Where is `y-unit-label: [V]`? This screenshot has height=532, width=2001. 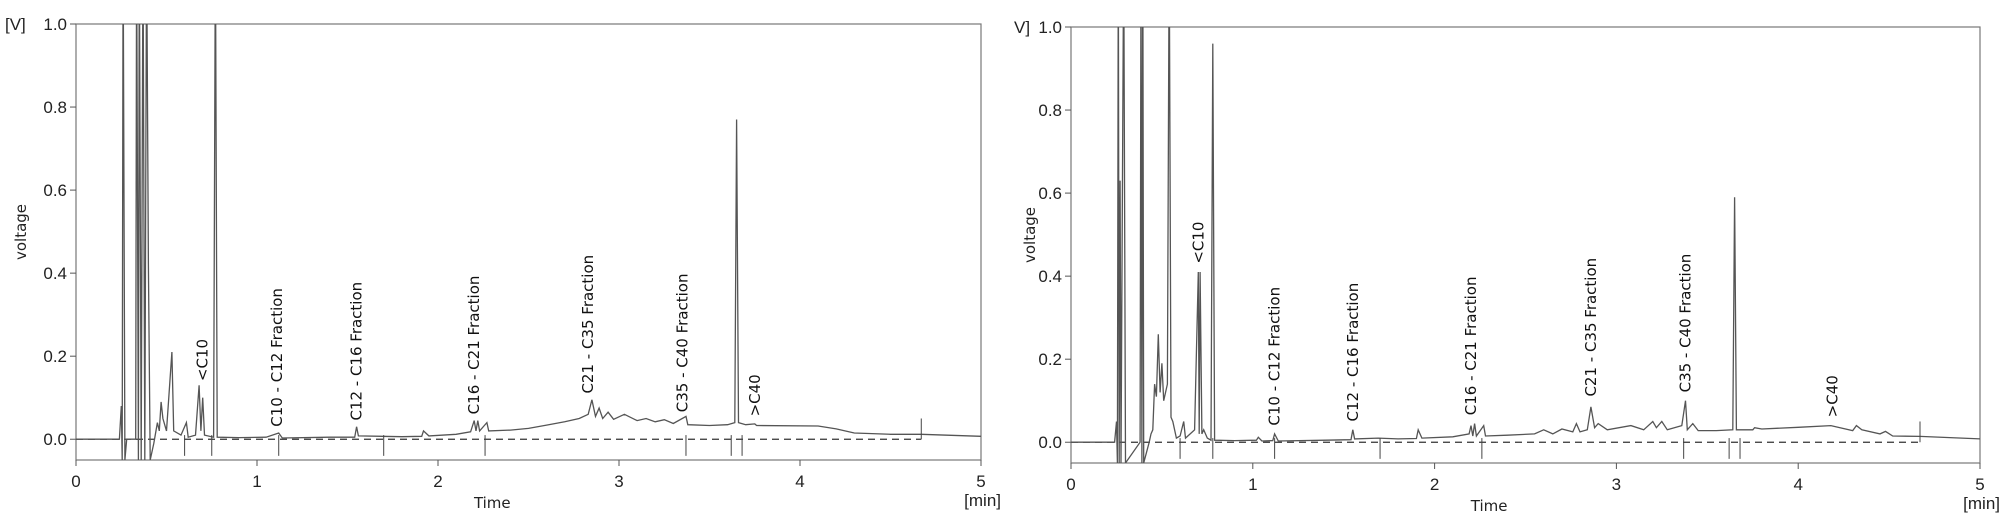 y-unit-label: [V] is located at coordinates (15, 24).